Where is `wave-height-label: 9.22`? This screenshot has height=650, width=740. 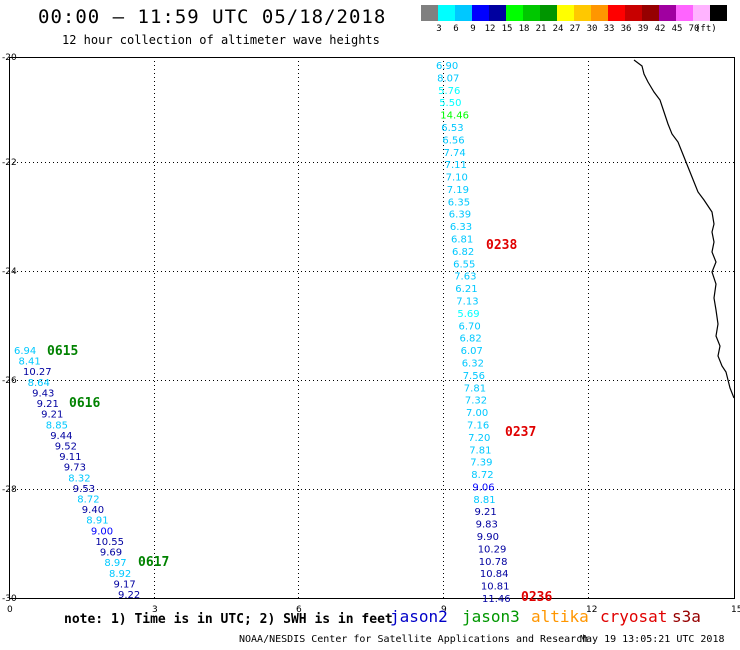
wave-height-label: 9.22 is located at coordinates (129, 595).